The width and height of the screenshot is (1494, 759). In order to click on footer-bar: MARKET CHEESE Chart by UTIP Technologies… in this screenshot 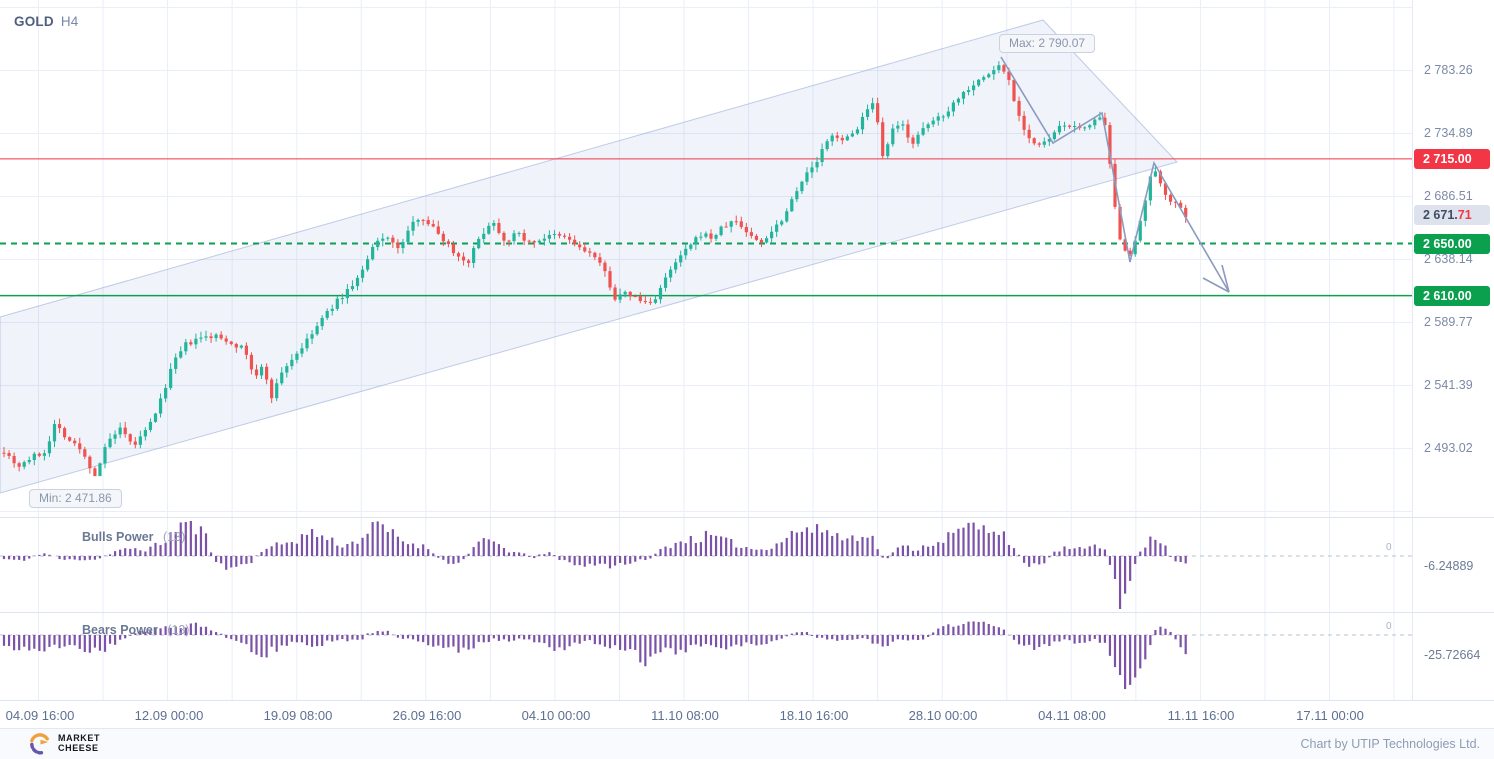, I will do `click(747, 743)`.